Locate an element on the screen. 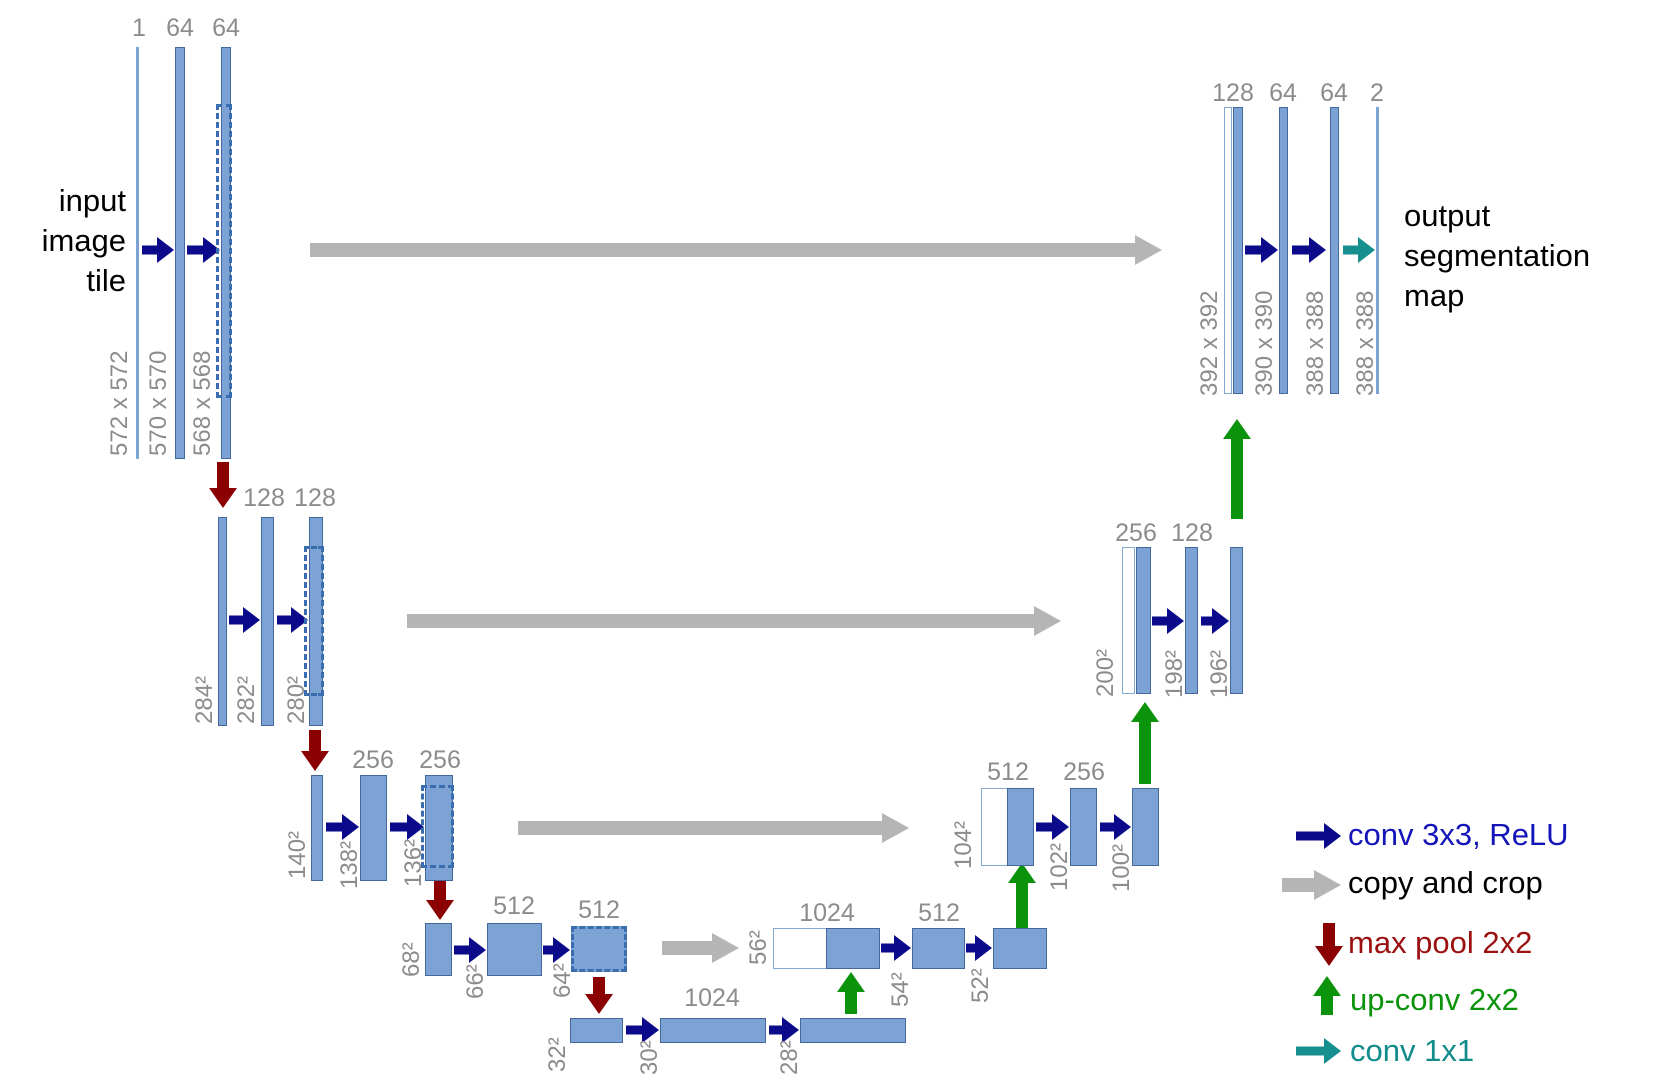 The height and width of the screenshot is (1085, 1662). size-label: 570 x 570 is located at coordinates (158, 403).